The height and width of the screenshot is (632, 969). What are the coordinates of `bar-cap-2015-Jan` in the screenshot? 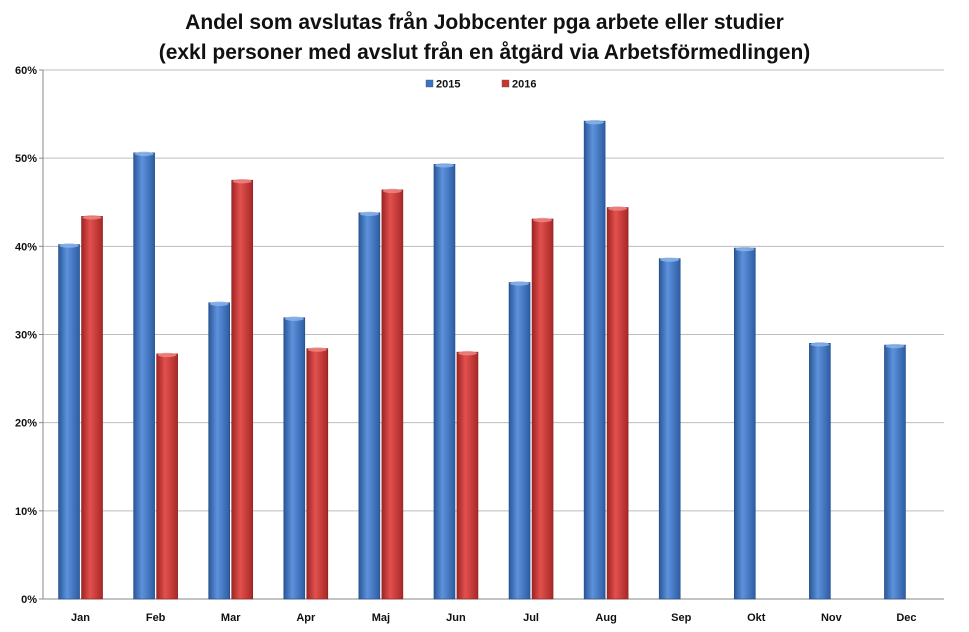 It's located at (69, 245).